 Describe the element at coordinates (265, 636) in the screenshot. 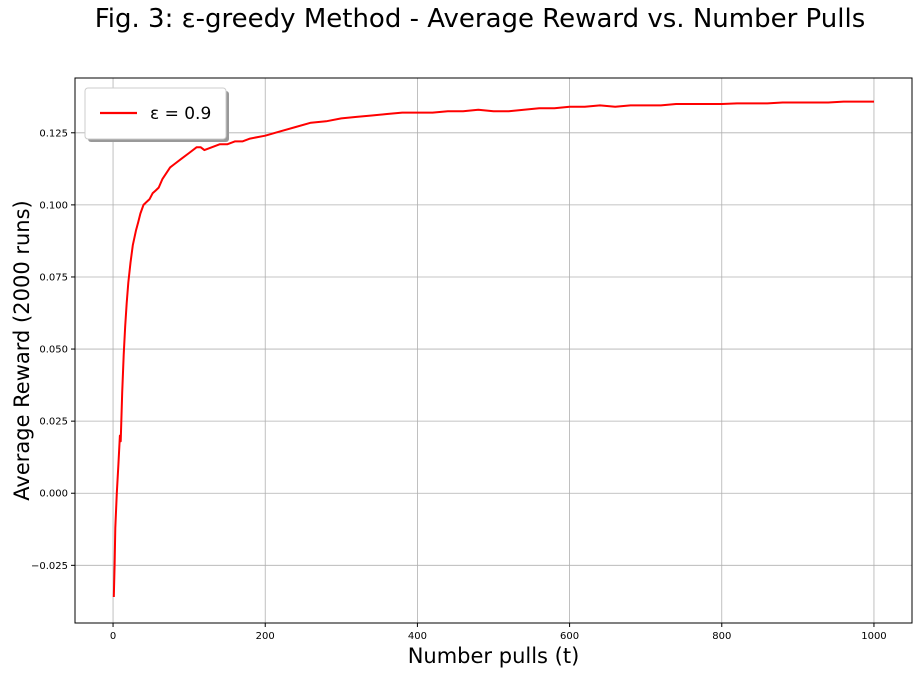

I see `x-tick-label: 200` at that location.